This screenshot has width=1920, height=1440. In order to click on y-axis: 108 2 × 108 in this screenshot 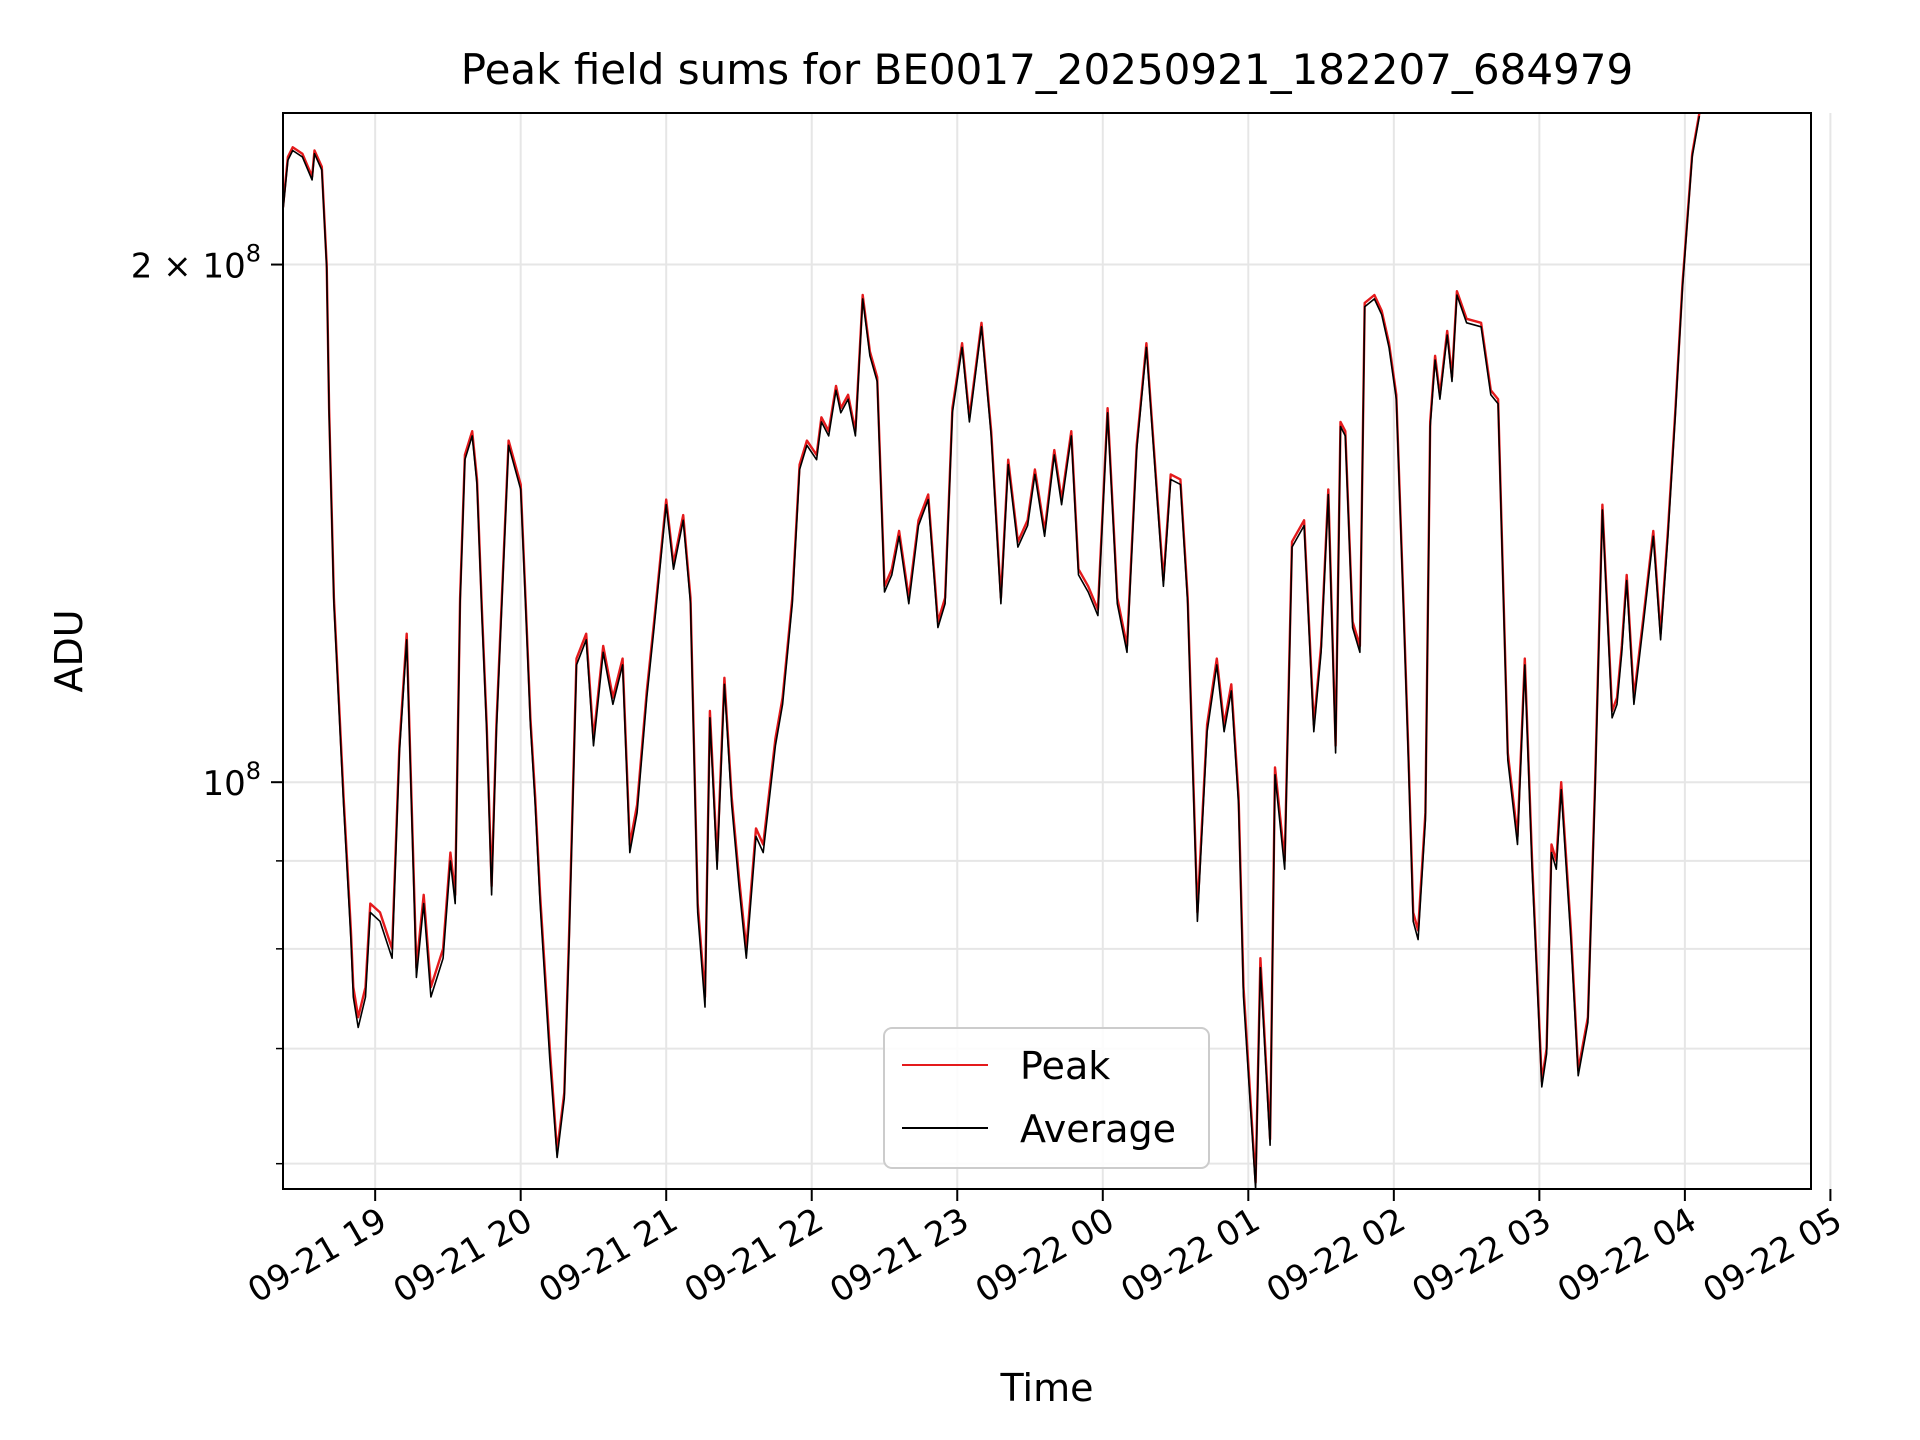, I will do `click(207, 702)`.